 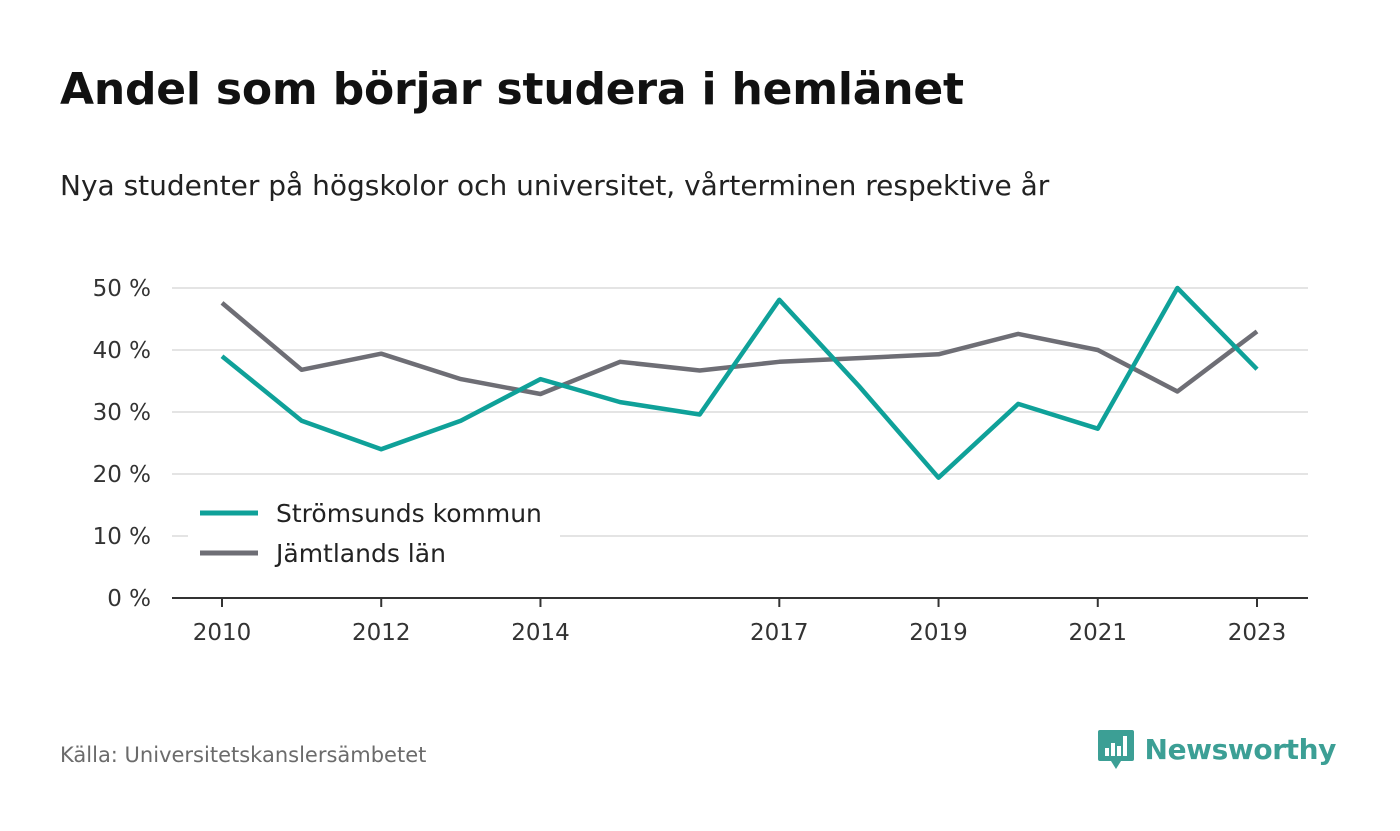 I want to click on y-tick-label: 40 %, so click(x=122, y=351).